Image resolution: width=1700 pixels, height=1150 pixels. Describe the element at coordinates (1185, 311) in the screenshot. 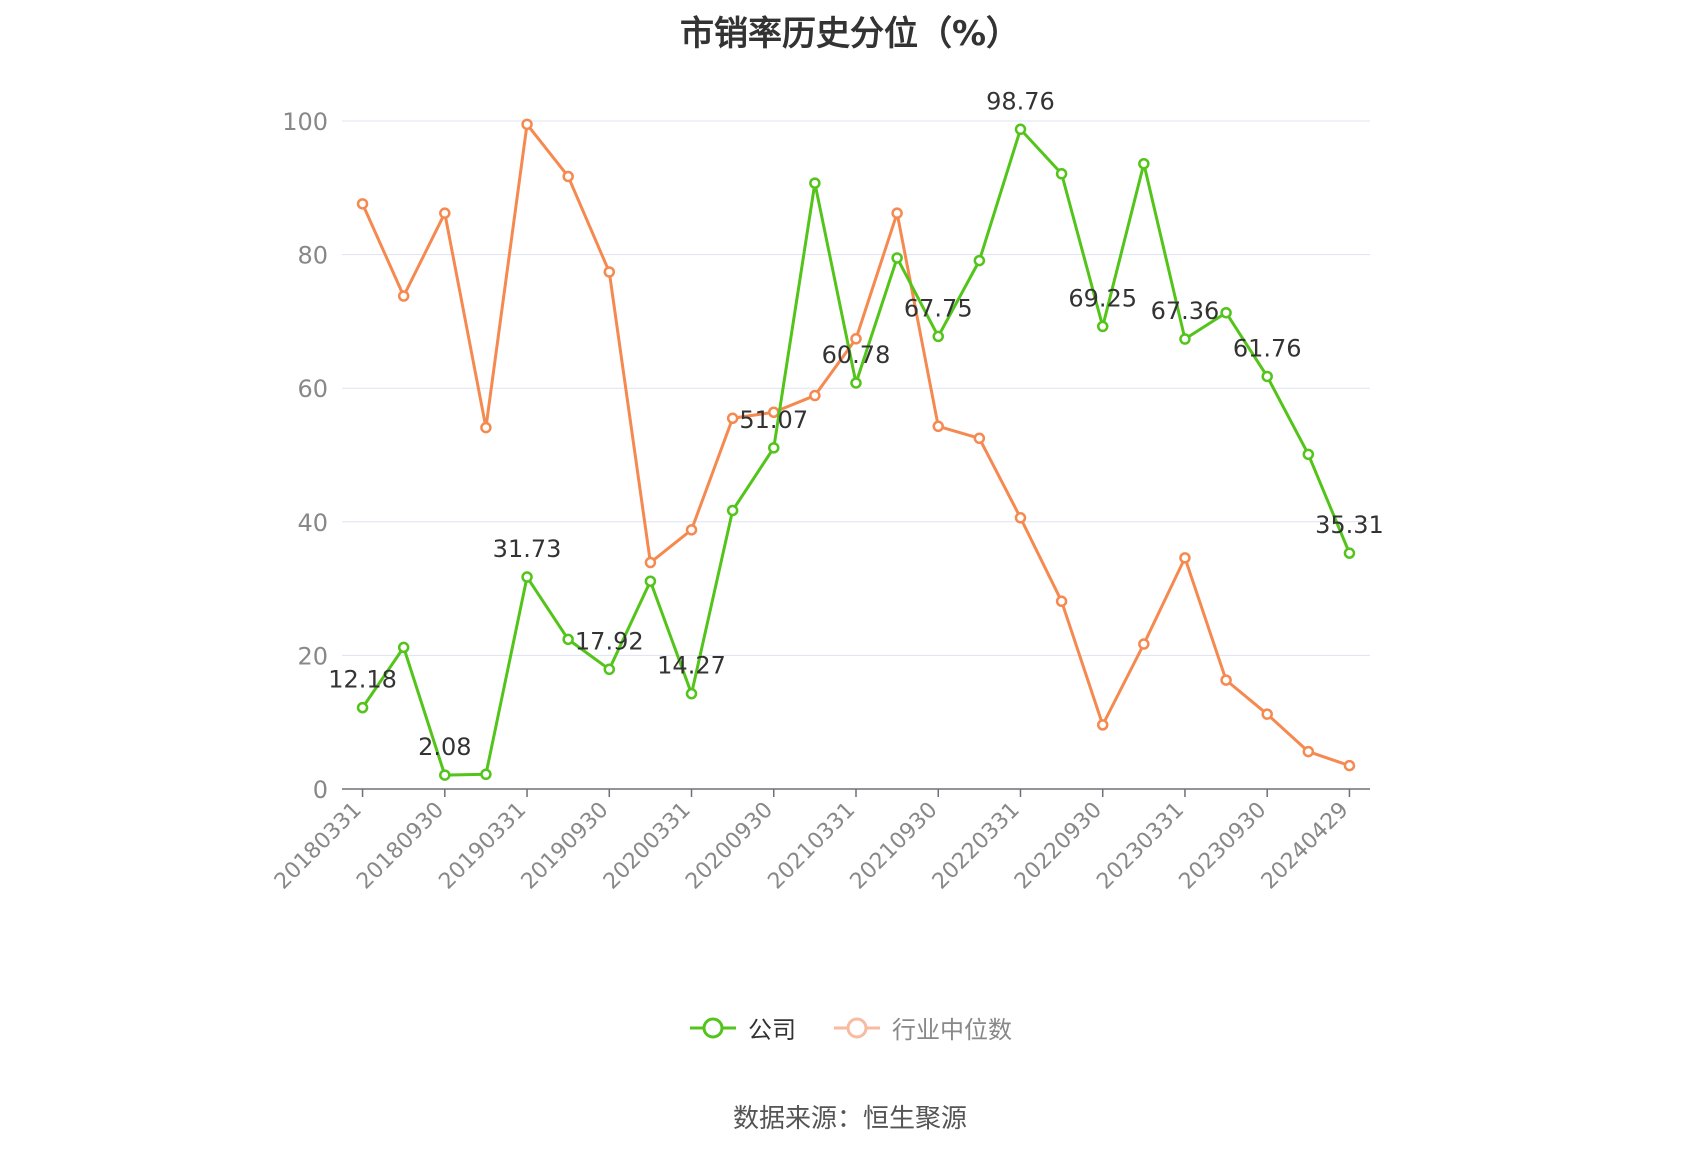

I see `data-label: 67.36` at that location.